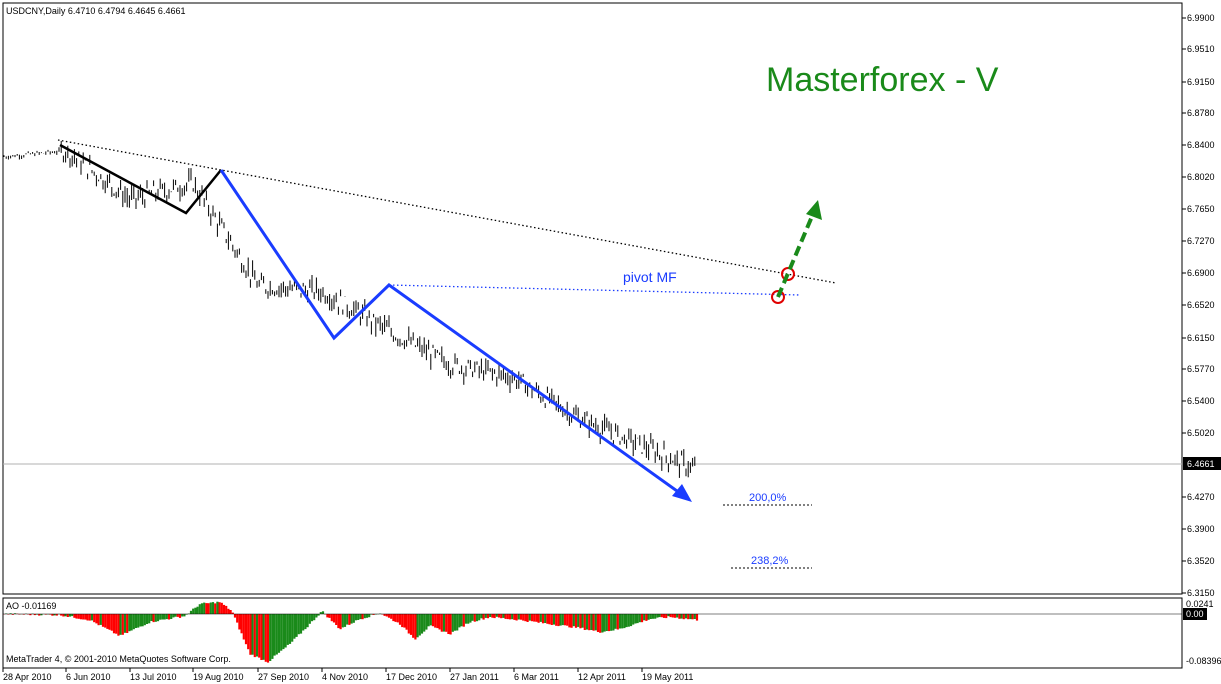  What do you see at coordinates (594, 290) in the screenshot?
I see `pivot-line` at bounding box center [594, 290].